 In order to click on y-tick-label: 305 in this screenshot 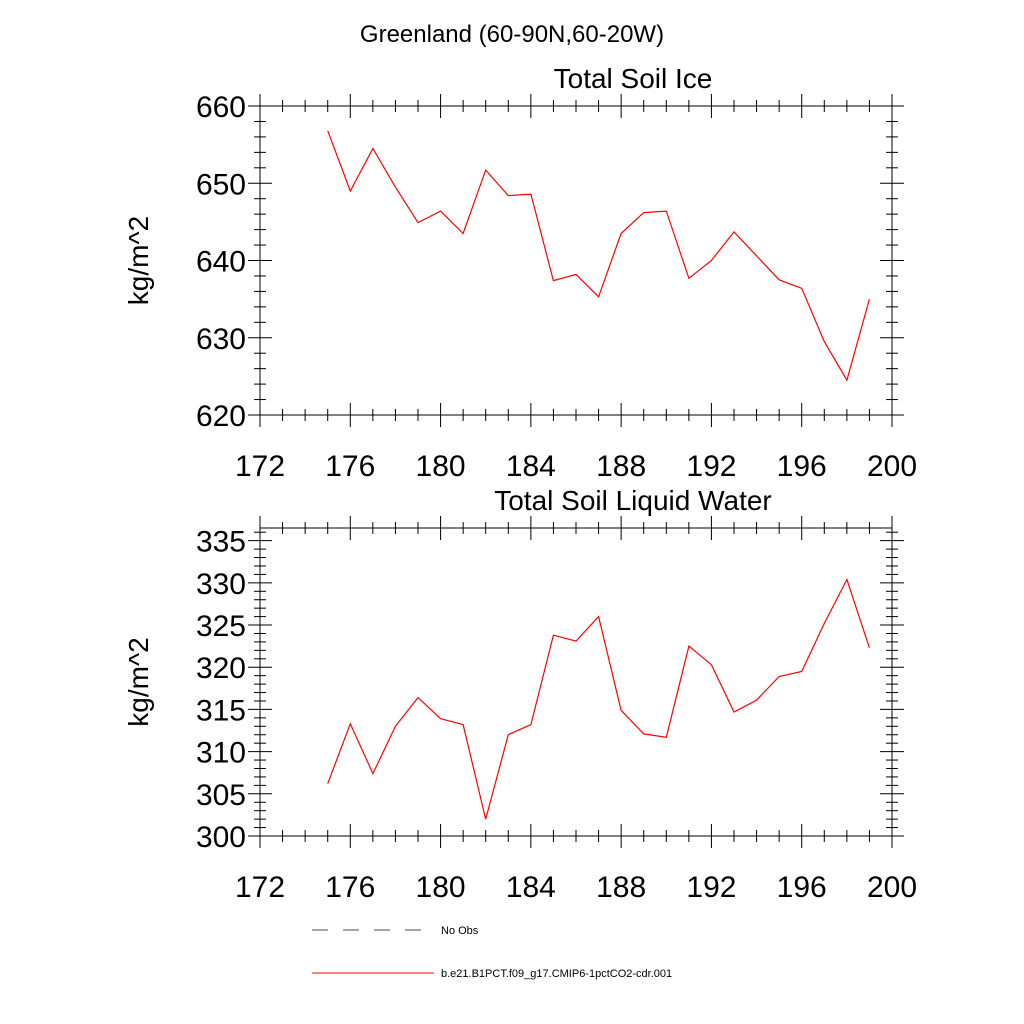, I will do `click(221, 795)`.